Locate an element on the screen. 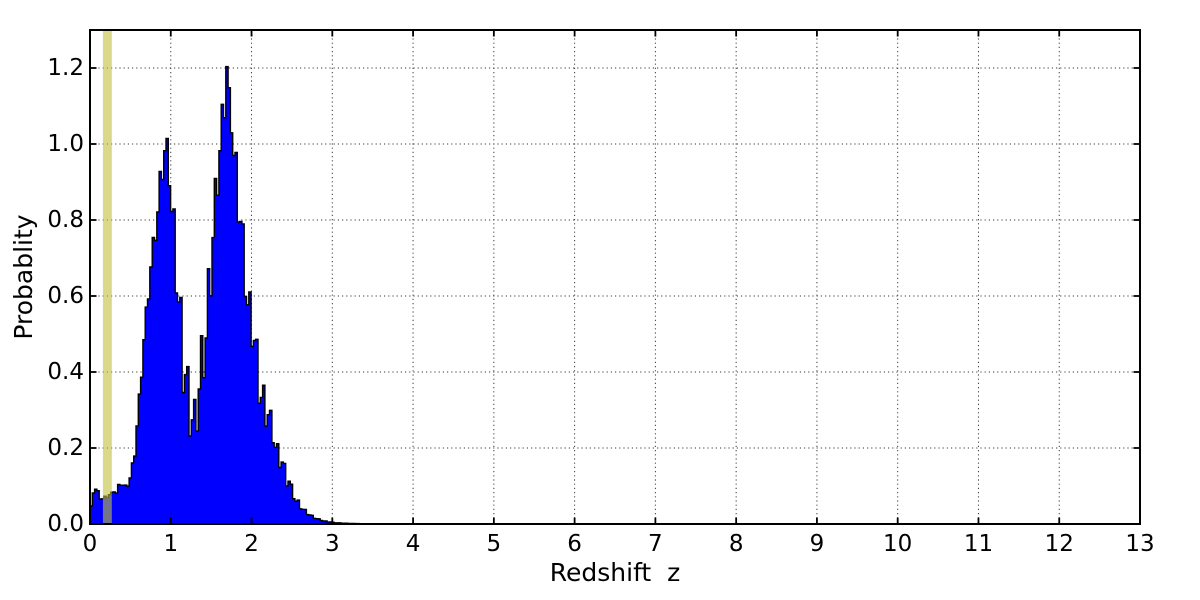 The image size is (1200, 600). y-tick-label: 0.0 is located at coordinates (65, 524).